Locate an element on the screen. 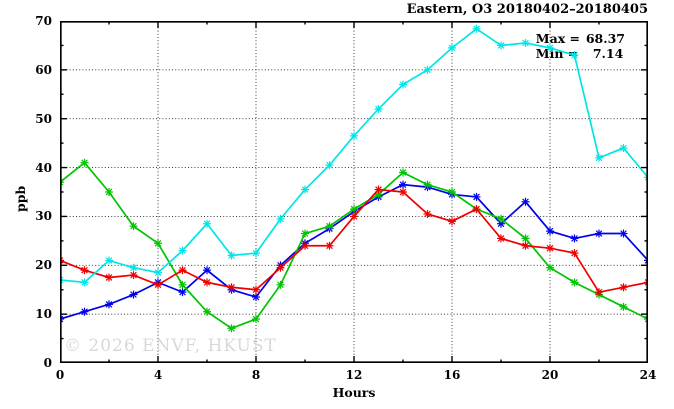  max-label: Max = is located at coordinates (557, 38).